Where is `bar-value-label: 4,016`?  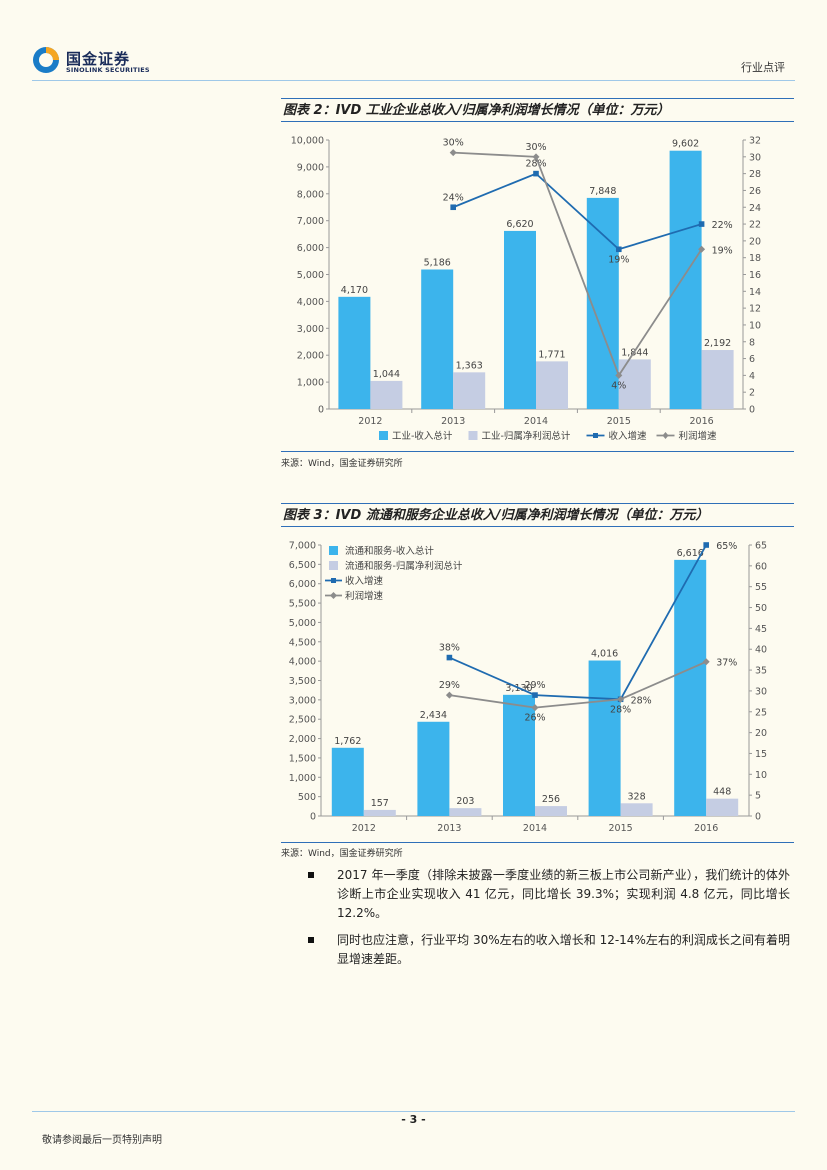 bar-value-label: 4,016 is located at coordinates (604, 654).